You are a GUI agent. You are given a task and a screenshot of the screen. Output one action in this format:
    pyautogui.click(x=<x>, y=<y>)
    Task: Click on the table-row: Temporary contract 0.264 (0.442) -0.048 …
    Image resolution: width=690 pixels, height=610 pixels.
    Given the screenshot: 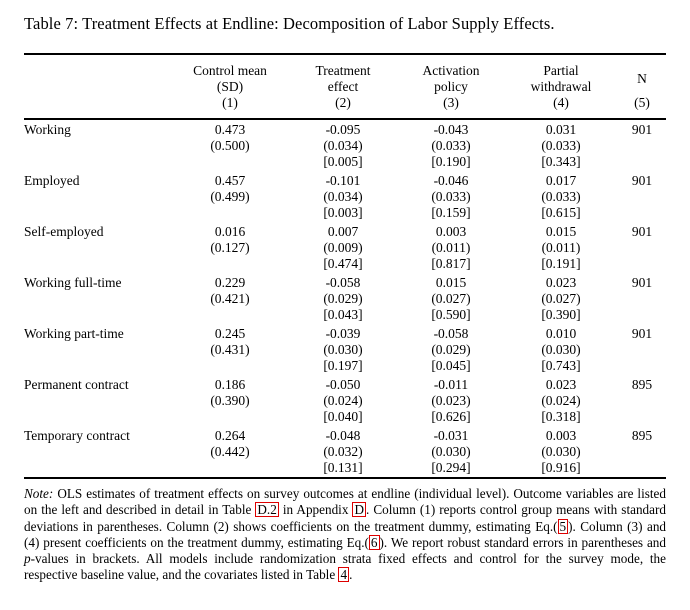 What is the action you would take?
    pyautogui.click(x=345, y=452)
    